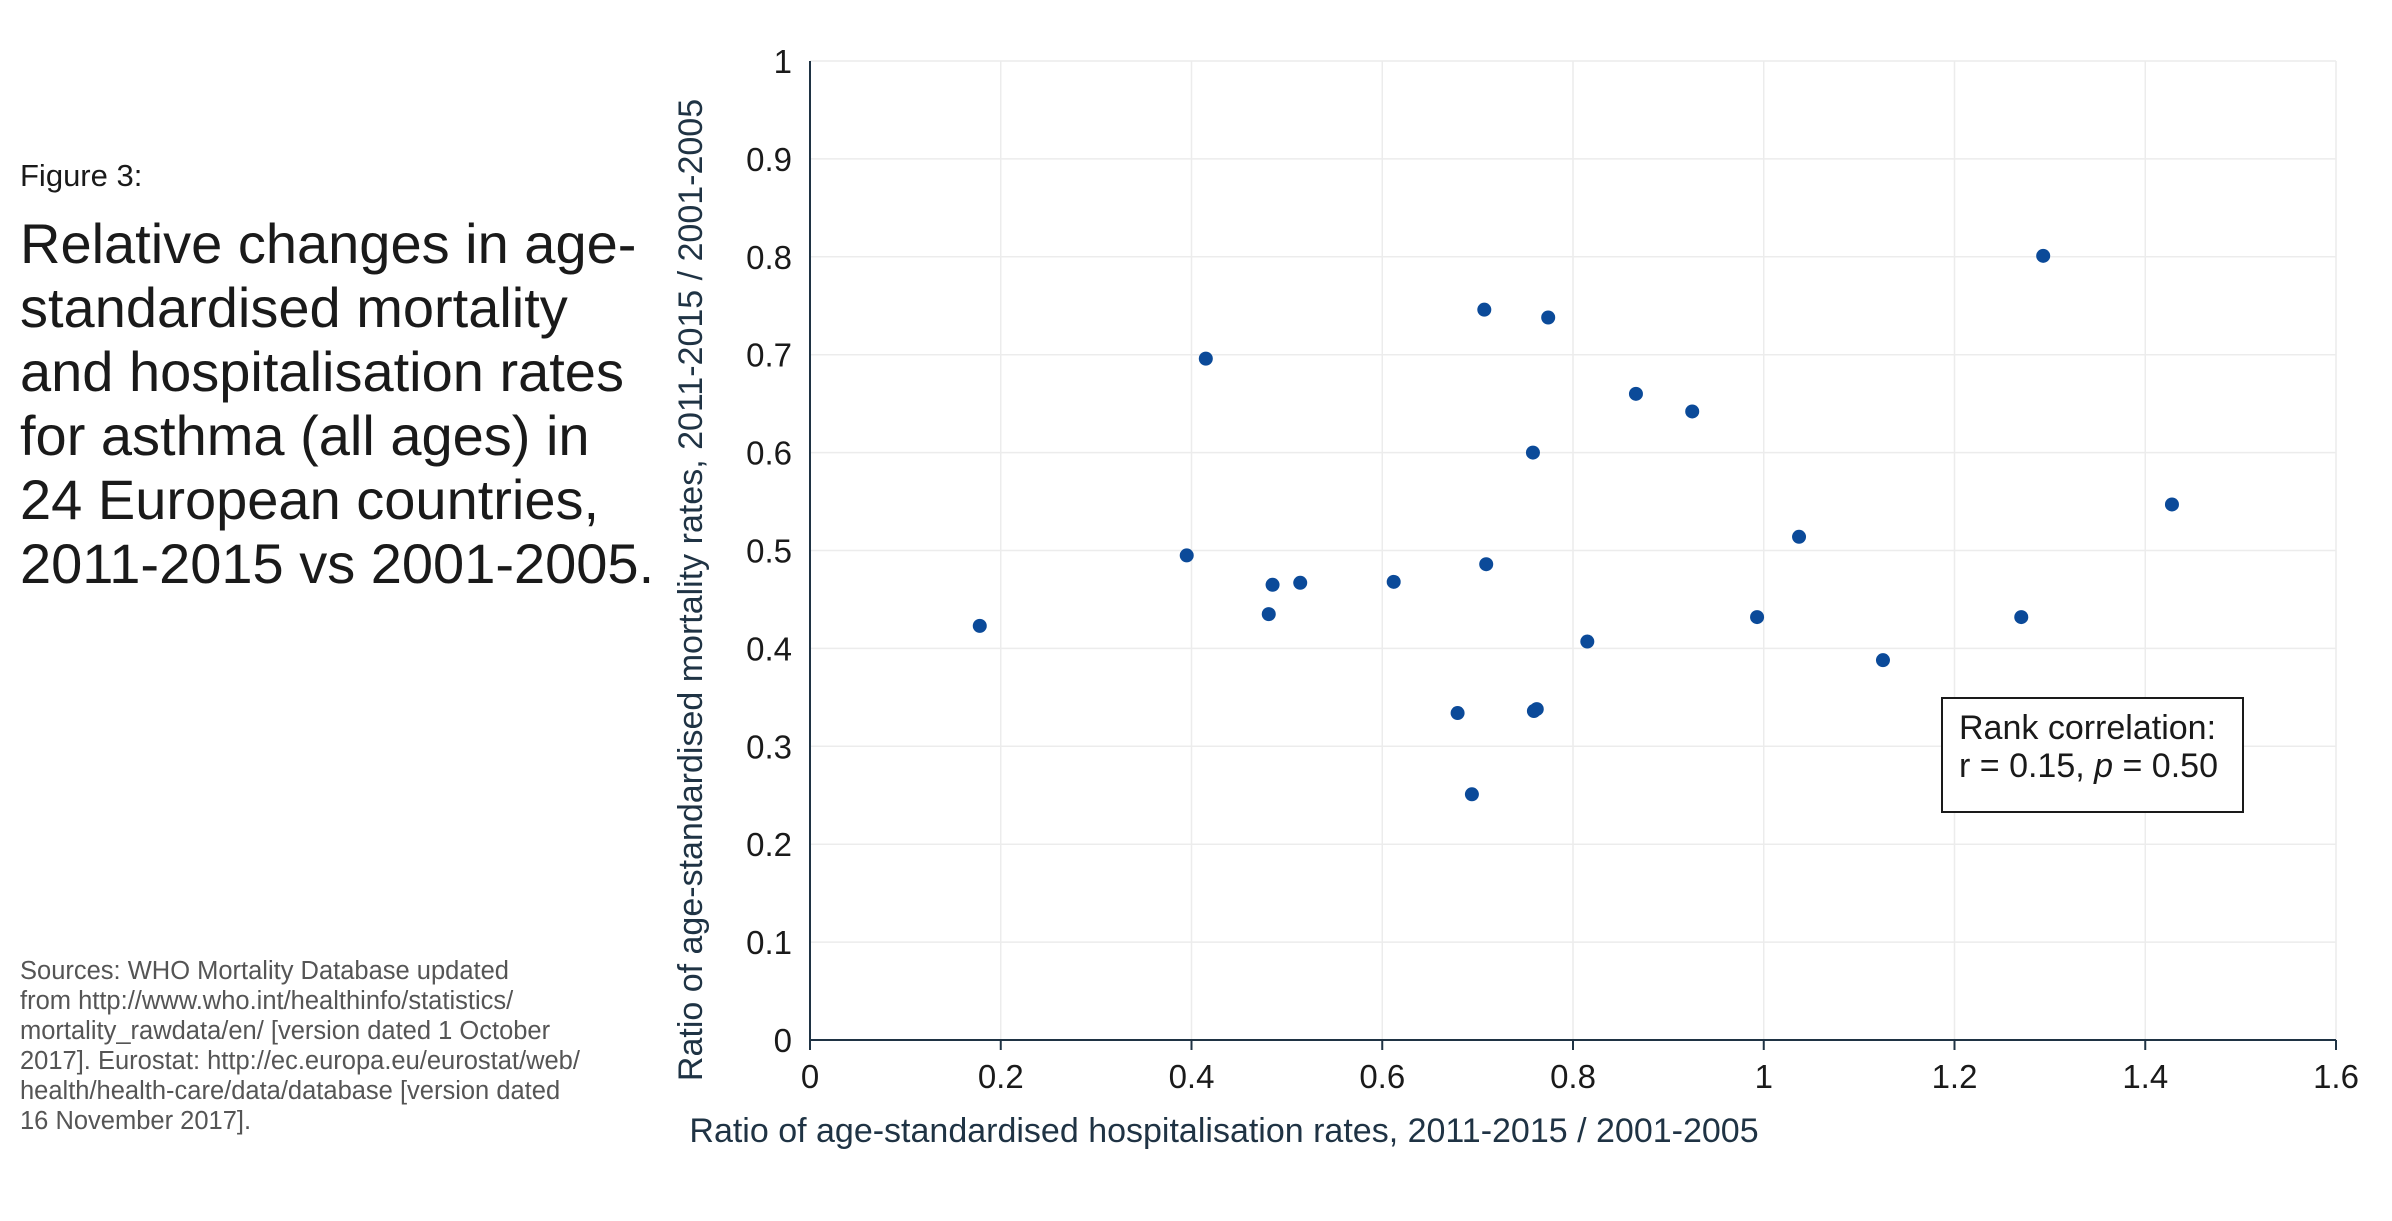 The height and width of the screenshot is (1221, 2392). Describe the element at coordinates (2027, 766) in the screenshot. I see `r-value-text: r = 0.15,` at that location.